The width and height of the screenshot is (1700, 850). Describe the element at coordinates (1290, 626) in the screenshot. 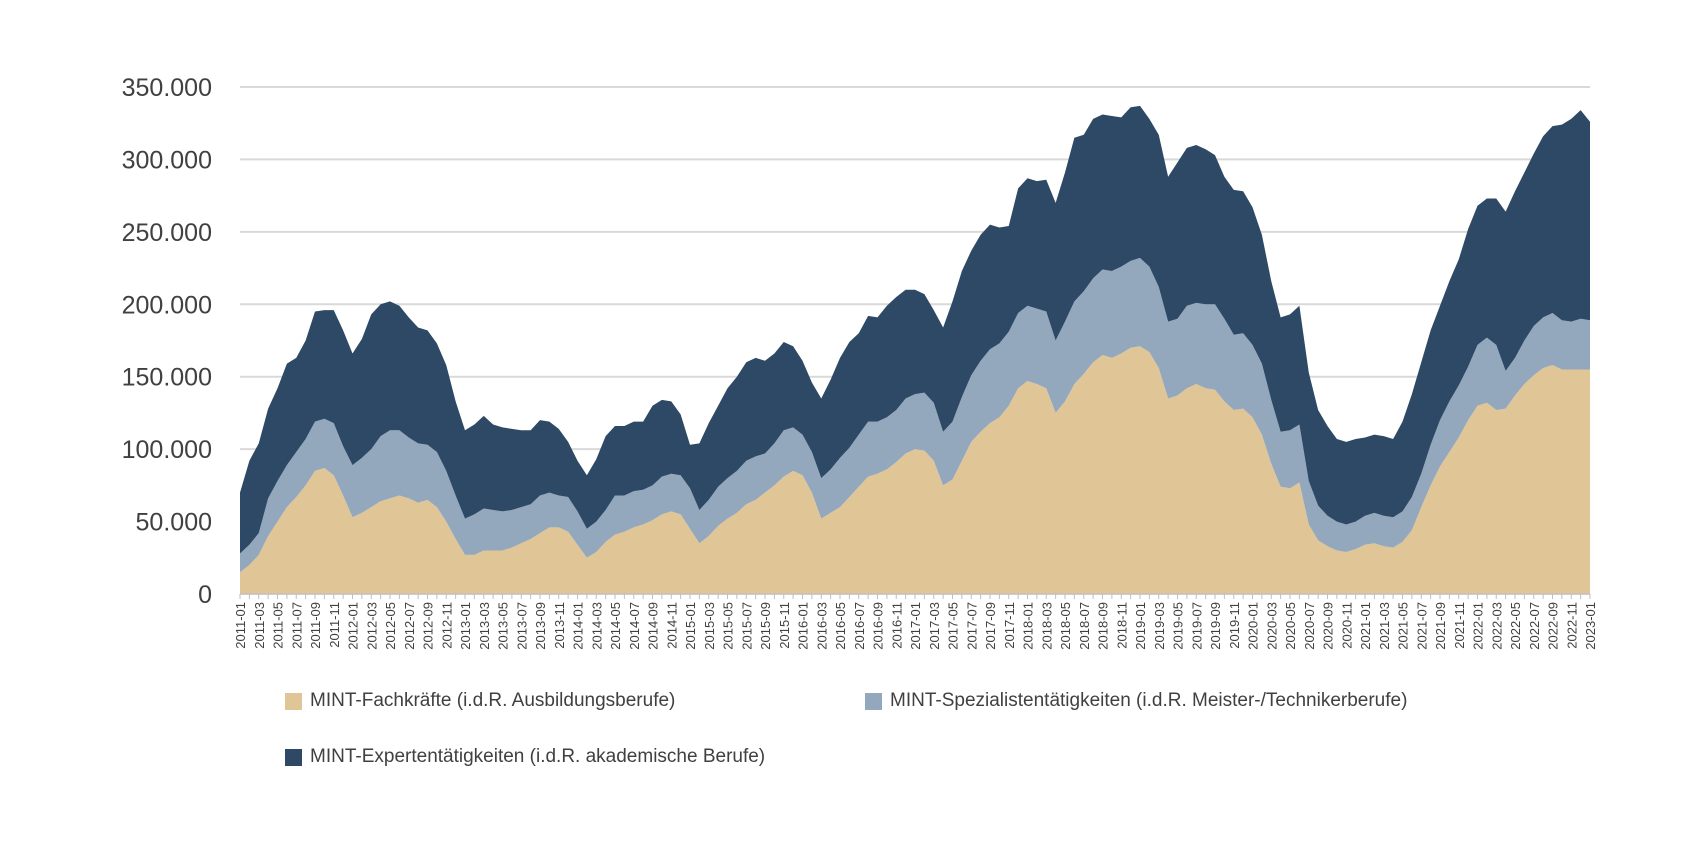

I see `x-tick-label: 2020-05` at that location.